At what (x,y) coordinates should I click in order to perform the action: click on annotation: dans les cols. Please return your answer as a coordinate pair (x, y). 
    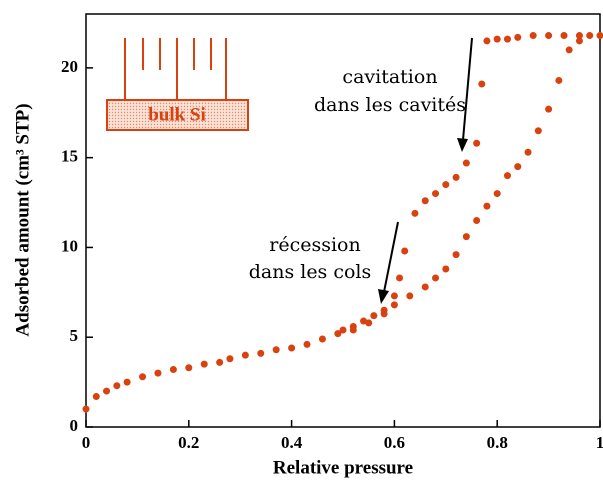
    Looking at the image, I should click on (310, 272).